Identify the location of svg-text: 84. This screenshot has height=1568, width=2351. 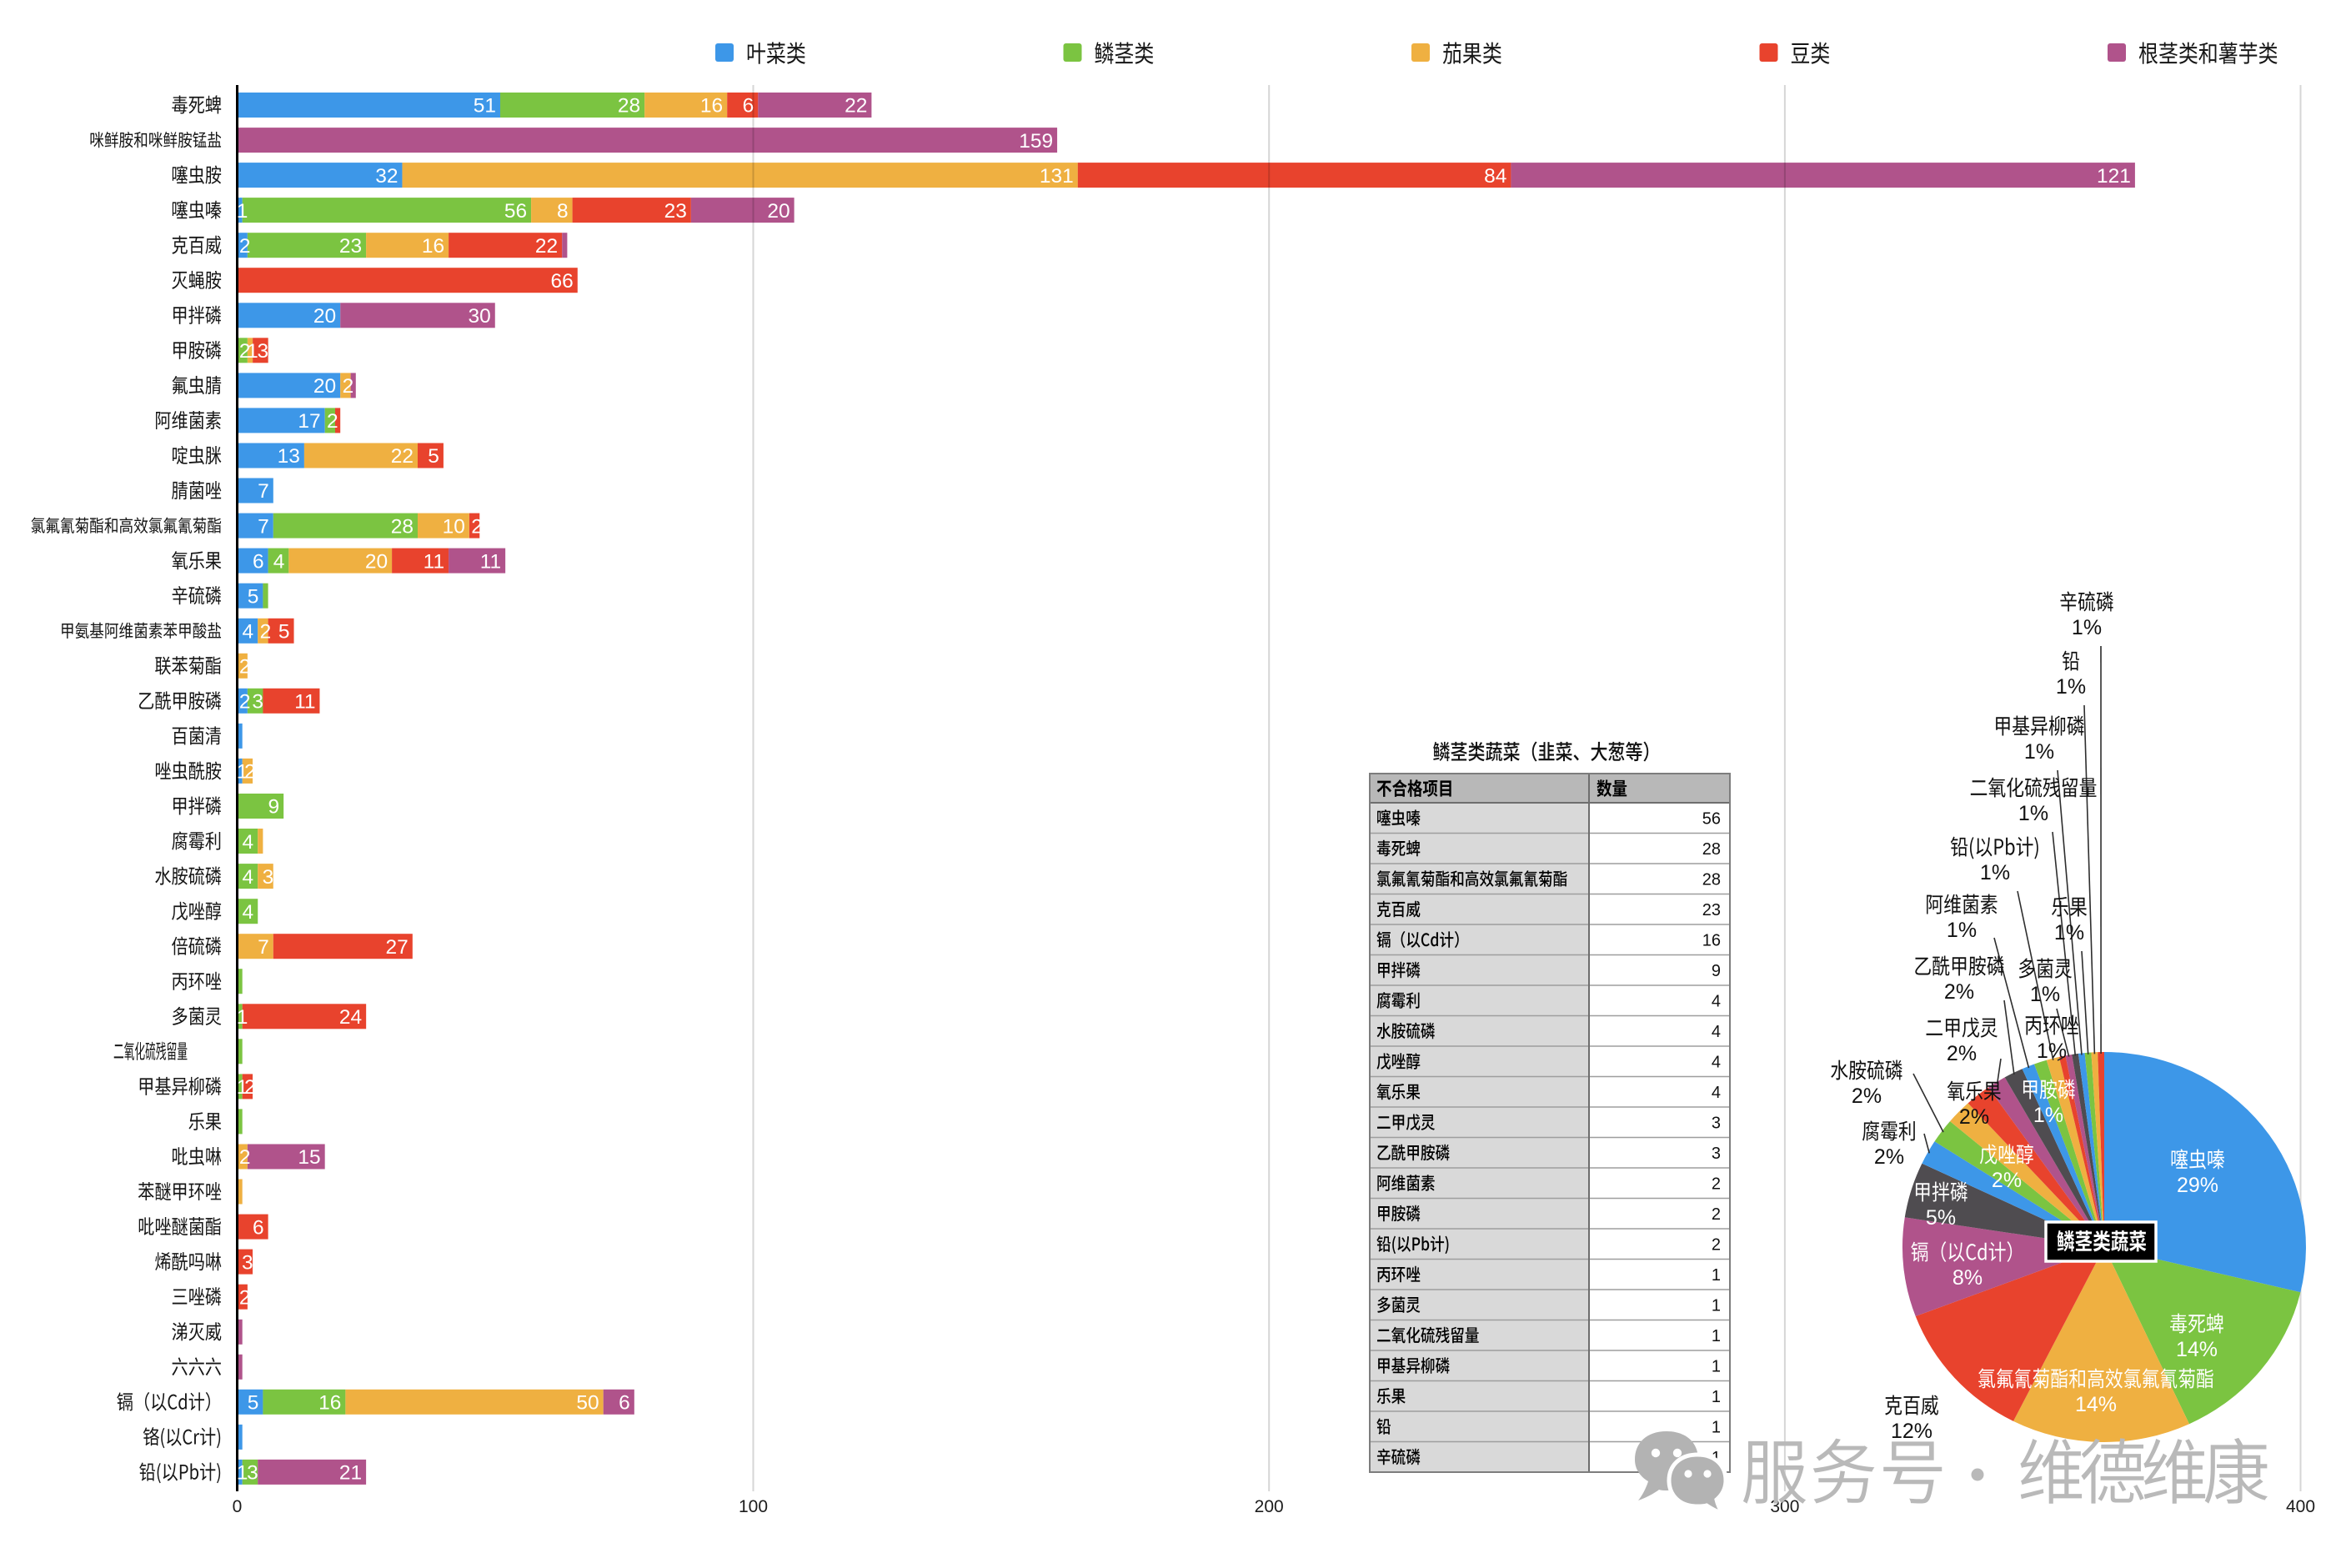
(1495, 176).